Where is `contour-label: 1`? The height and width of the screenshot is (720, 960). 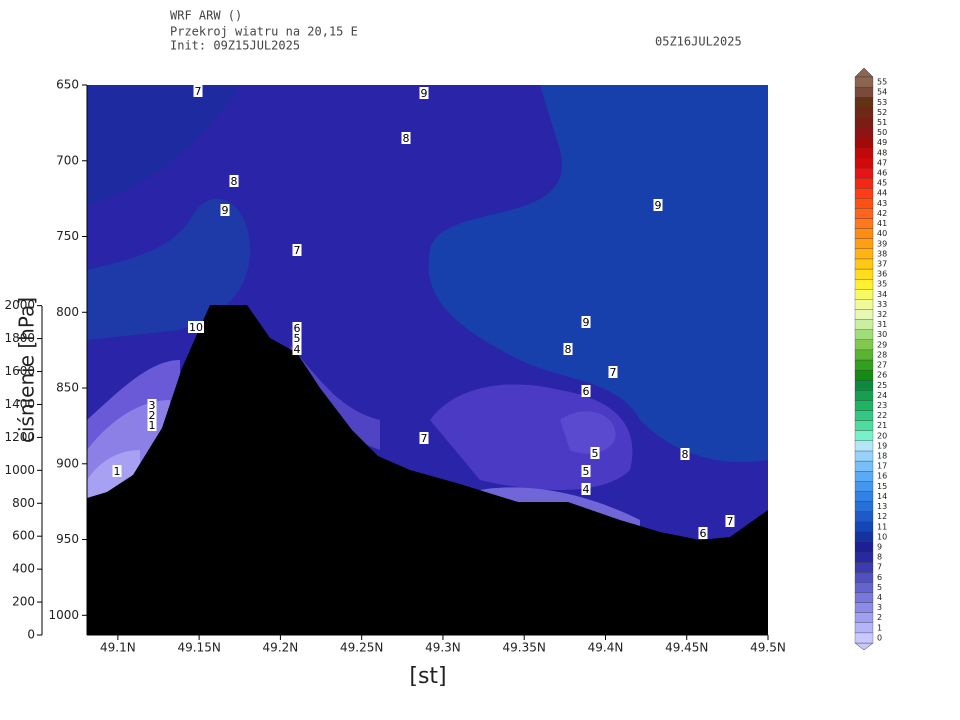 contour-label: 1 is located at coordinates (117, 471).